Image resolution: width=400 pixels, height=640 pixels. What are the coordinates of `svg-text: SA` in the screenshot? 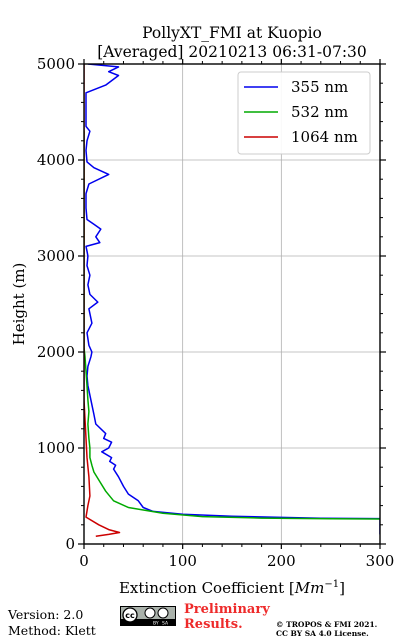 It's located at (165, 623).